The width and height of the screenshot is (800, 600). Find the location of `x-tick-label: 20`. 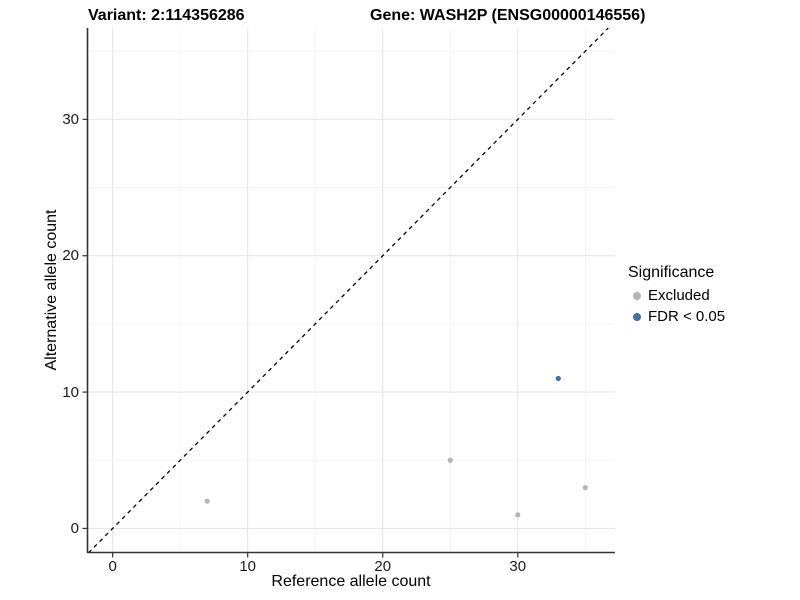

x-tick-label: 20 is located at coordinates (383, 566).